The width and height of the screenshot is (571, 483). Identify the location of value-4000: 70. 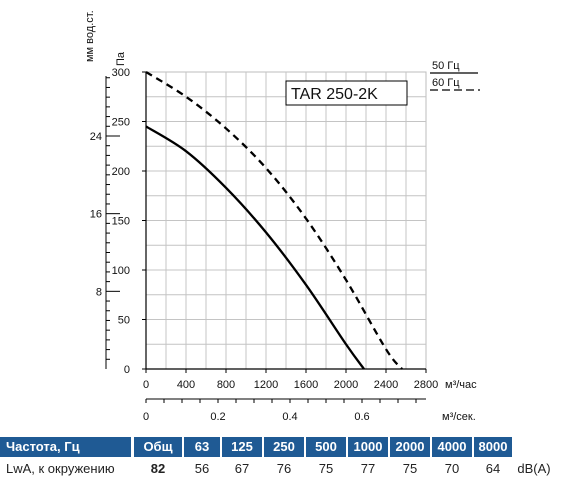
(452, 468).